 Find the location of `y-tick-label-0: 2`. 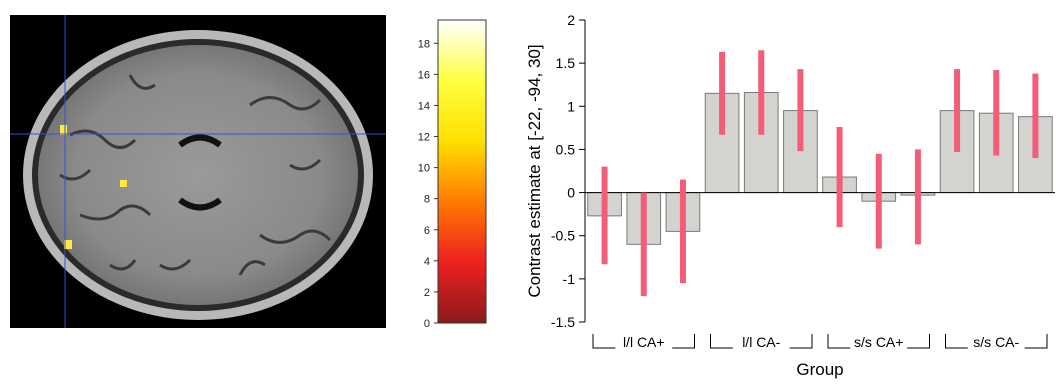

y-tick-label-0: 2 is located at coordinates (571, 20).